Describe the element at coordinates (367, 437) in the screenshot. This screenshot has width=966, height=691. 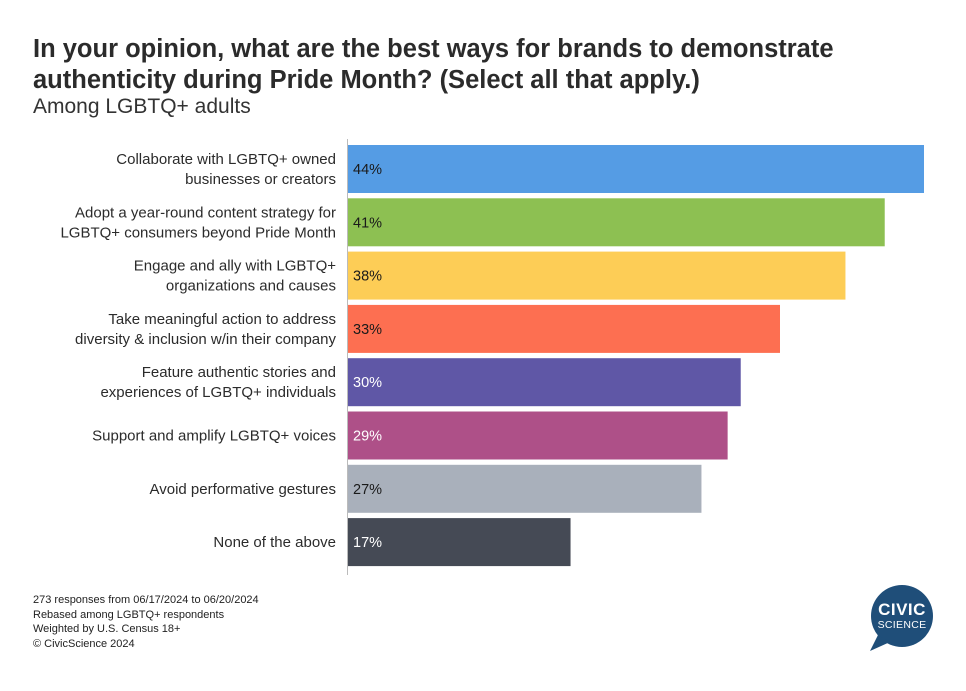
I see `value-label-6: 29%` at that location.